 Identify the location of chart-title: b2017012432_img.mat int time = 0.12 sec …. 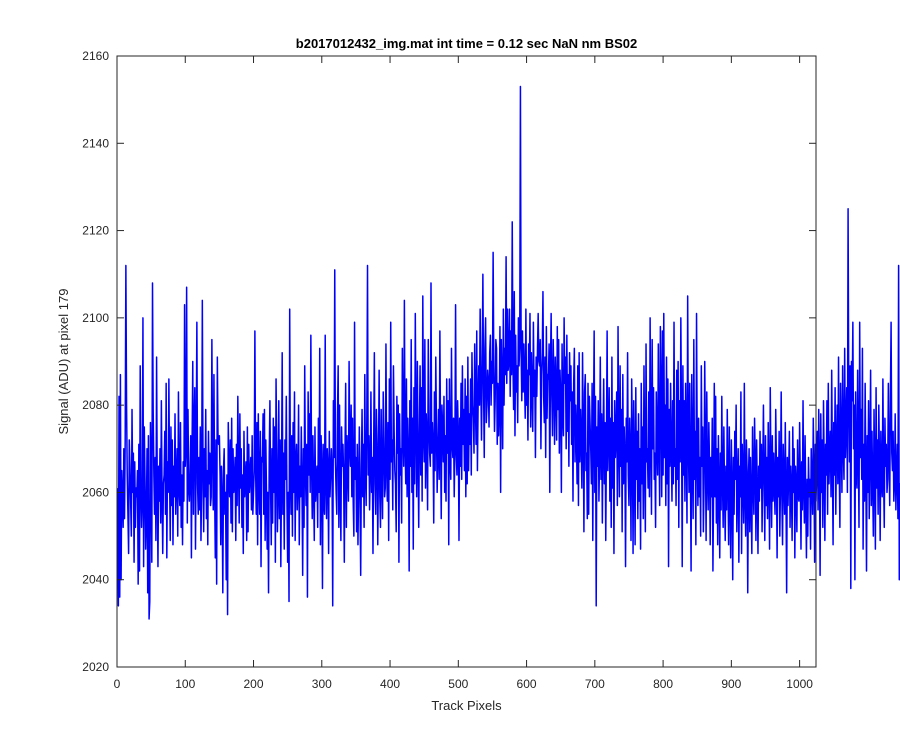
(466, 43).